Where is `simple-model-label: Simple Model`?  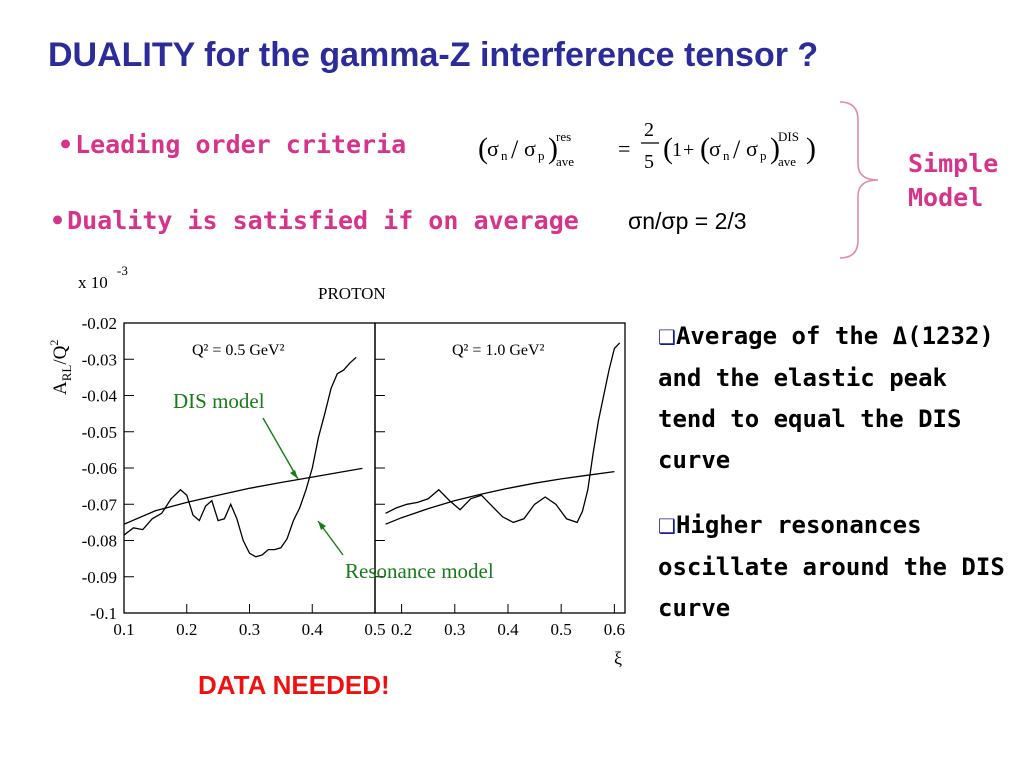 simple-model-label: Simple Model is located at coordinates (953, 181).